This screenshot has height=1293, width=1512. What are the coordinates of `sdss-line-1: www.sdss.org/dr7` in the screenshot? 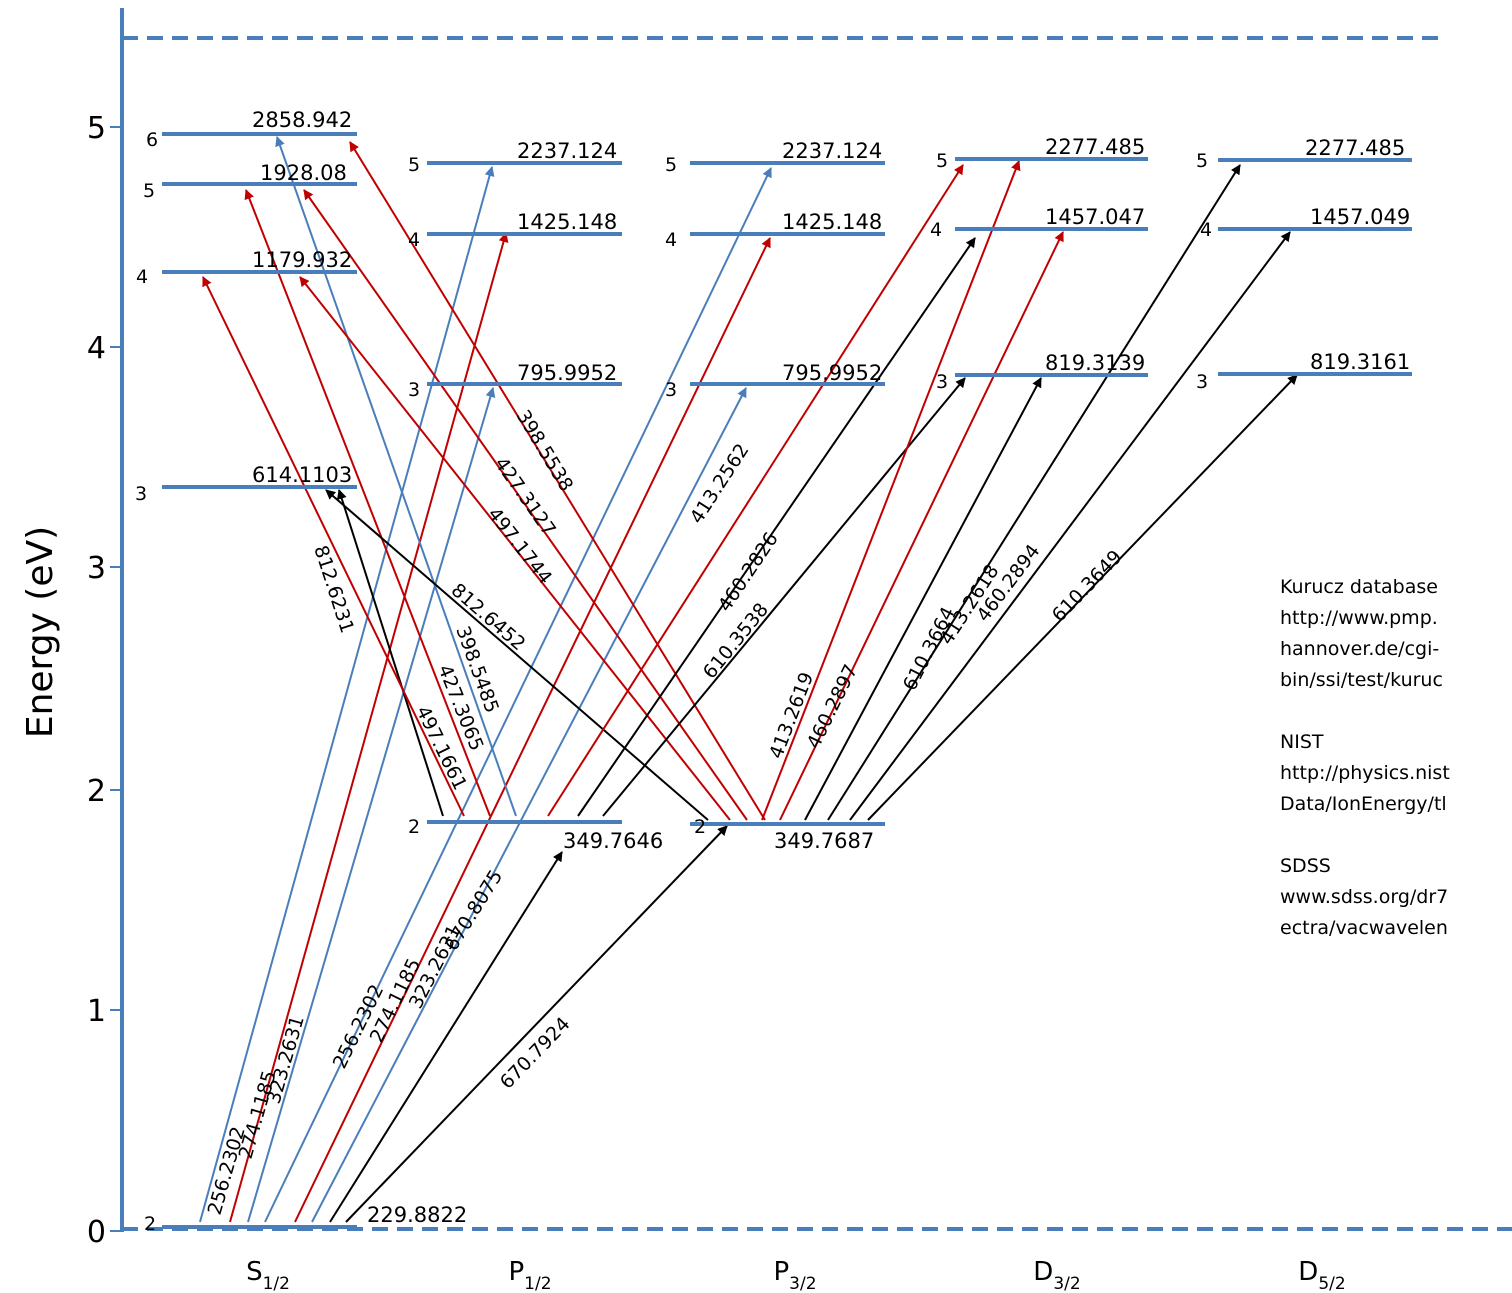 It's located at (1364, 897).